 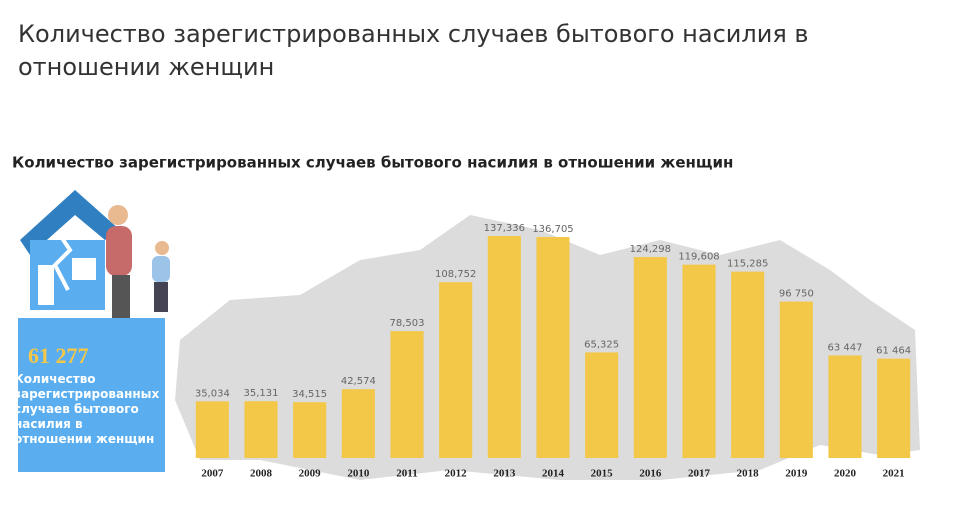 I want to click on value-label: 96 750, so click(x=796, y=294).